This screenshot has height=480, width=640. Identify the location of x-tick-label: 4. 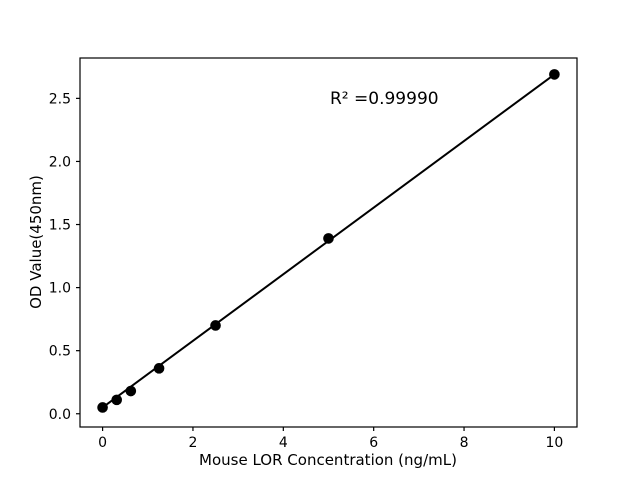
(283, 443).